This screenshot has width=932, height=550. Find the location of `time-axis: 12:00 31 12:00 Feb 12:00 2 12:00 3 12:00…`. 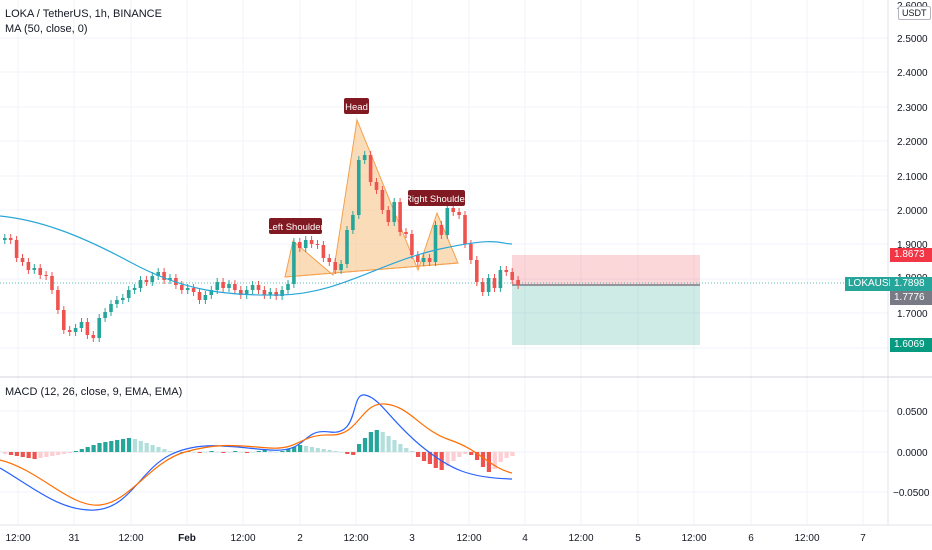

time-axis: 12:00 31 12:00 Feb 12:00 2 12:00 3 12:00… is located at coordinates (435, 538).